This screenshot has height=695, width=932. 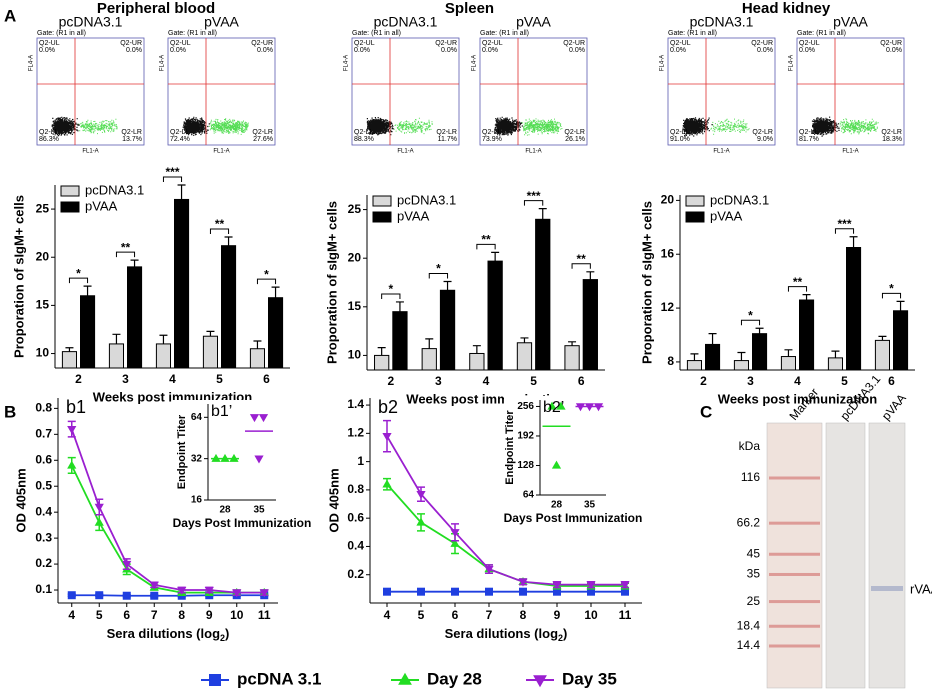 I want to click on quadrant-stat: 18.3%, so click(x=892, y=139).